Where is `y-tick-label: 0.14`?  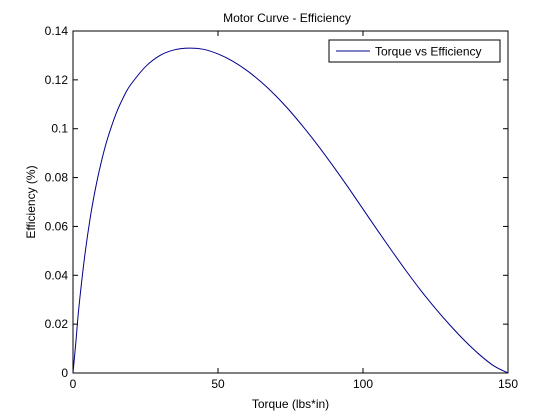
y-tick-label: 0.14 is located at coordinates (57, 31).